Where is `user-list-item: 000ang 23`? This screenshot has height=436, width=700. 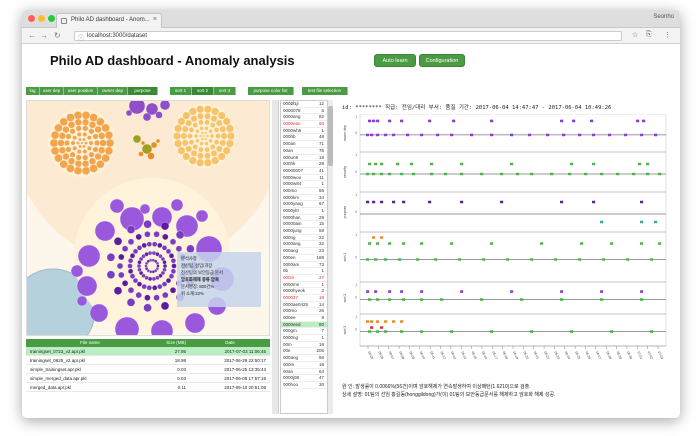
user-list-item: 000ang 23 is located at coordinates (304, 251).